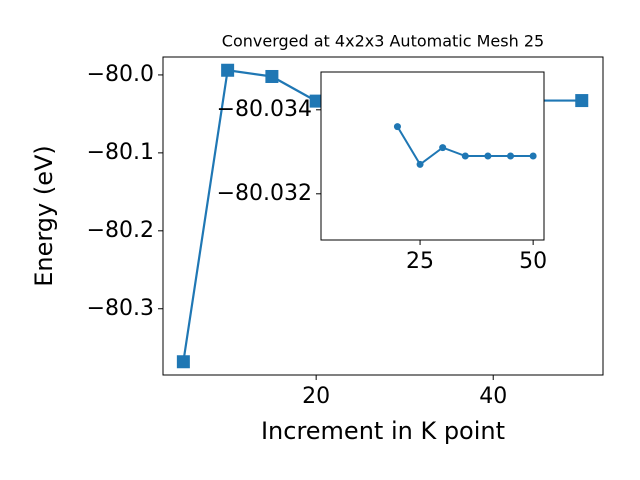 The height and width of the screenshot is (480, 640). Describe the element at coordinates (120, 74) in the screenshot. I see `y-tick-label: −80.0` at that location.